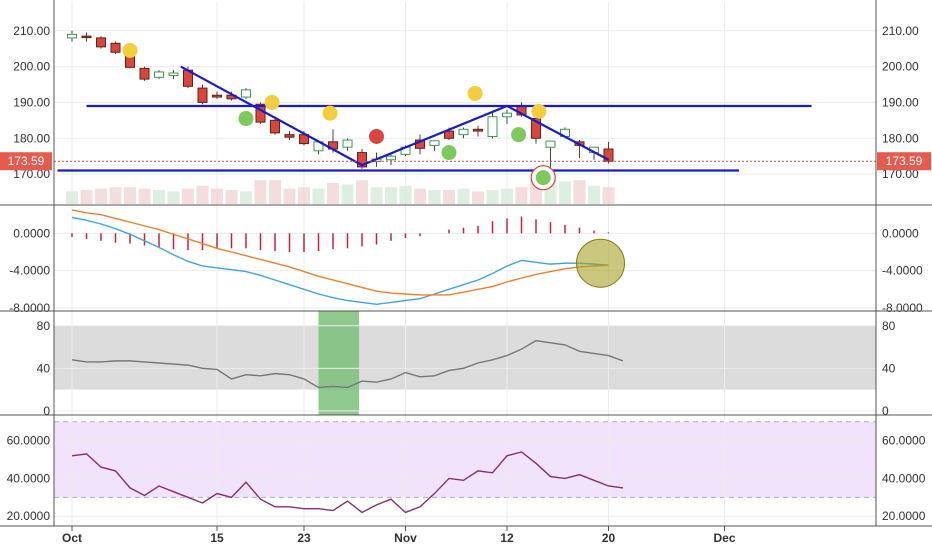  I want to click on macd-right-tick-label: -8.0000, so click(902, 308).